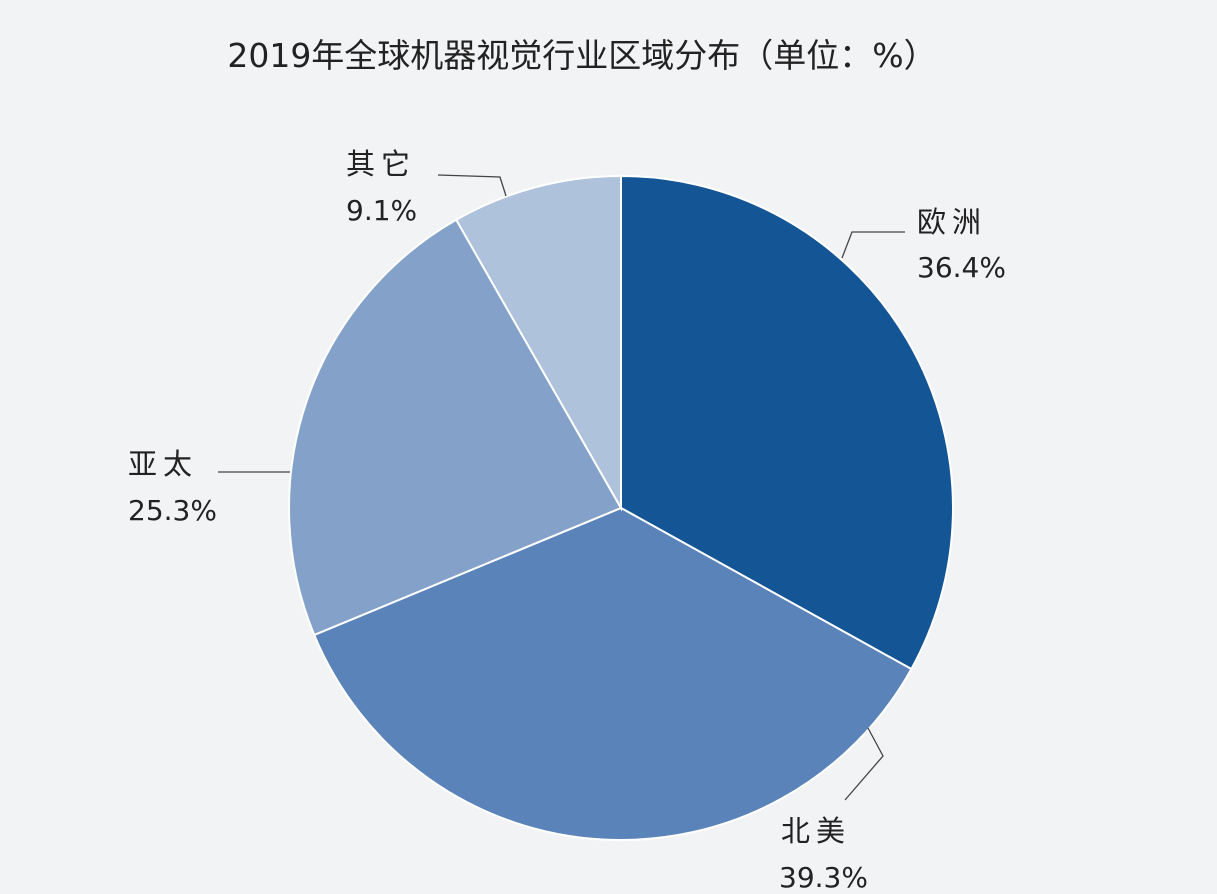  What do you see at coordinates (952, 222) in the screenshot?
I see `slice-label-name-1: 欧洲` at bounding box center [952, 222].